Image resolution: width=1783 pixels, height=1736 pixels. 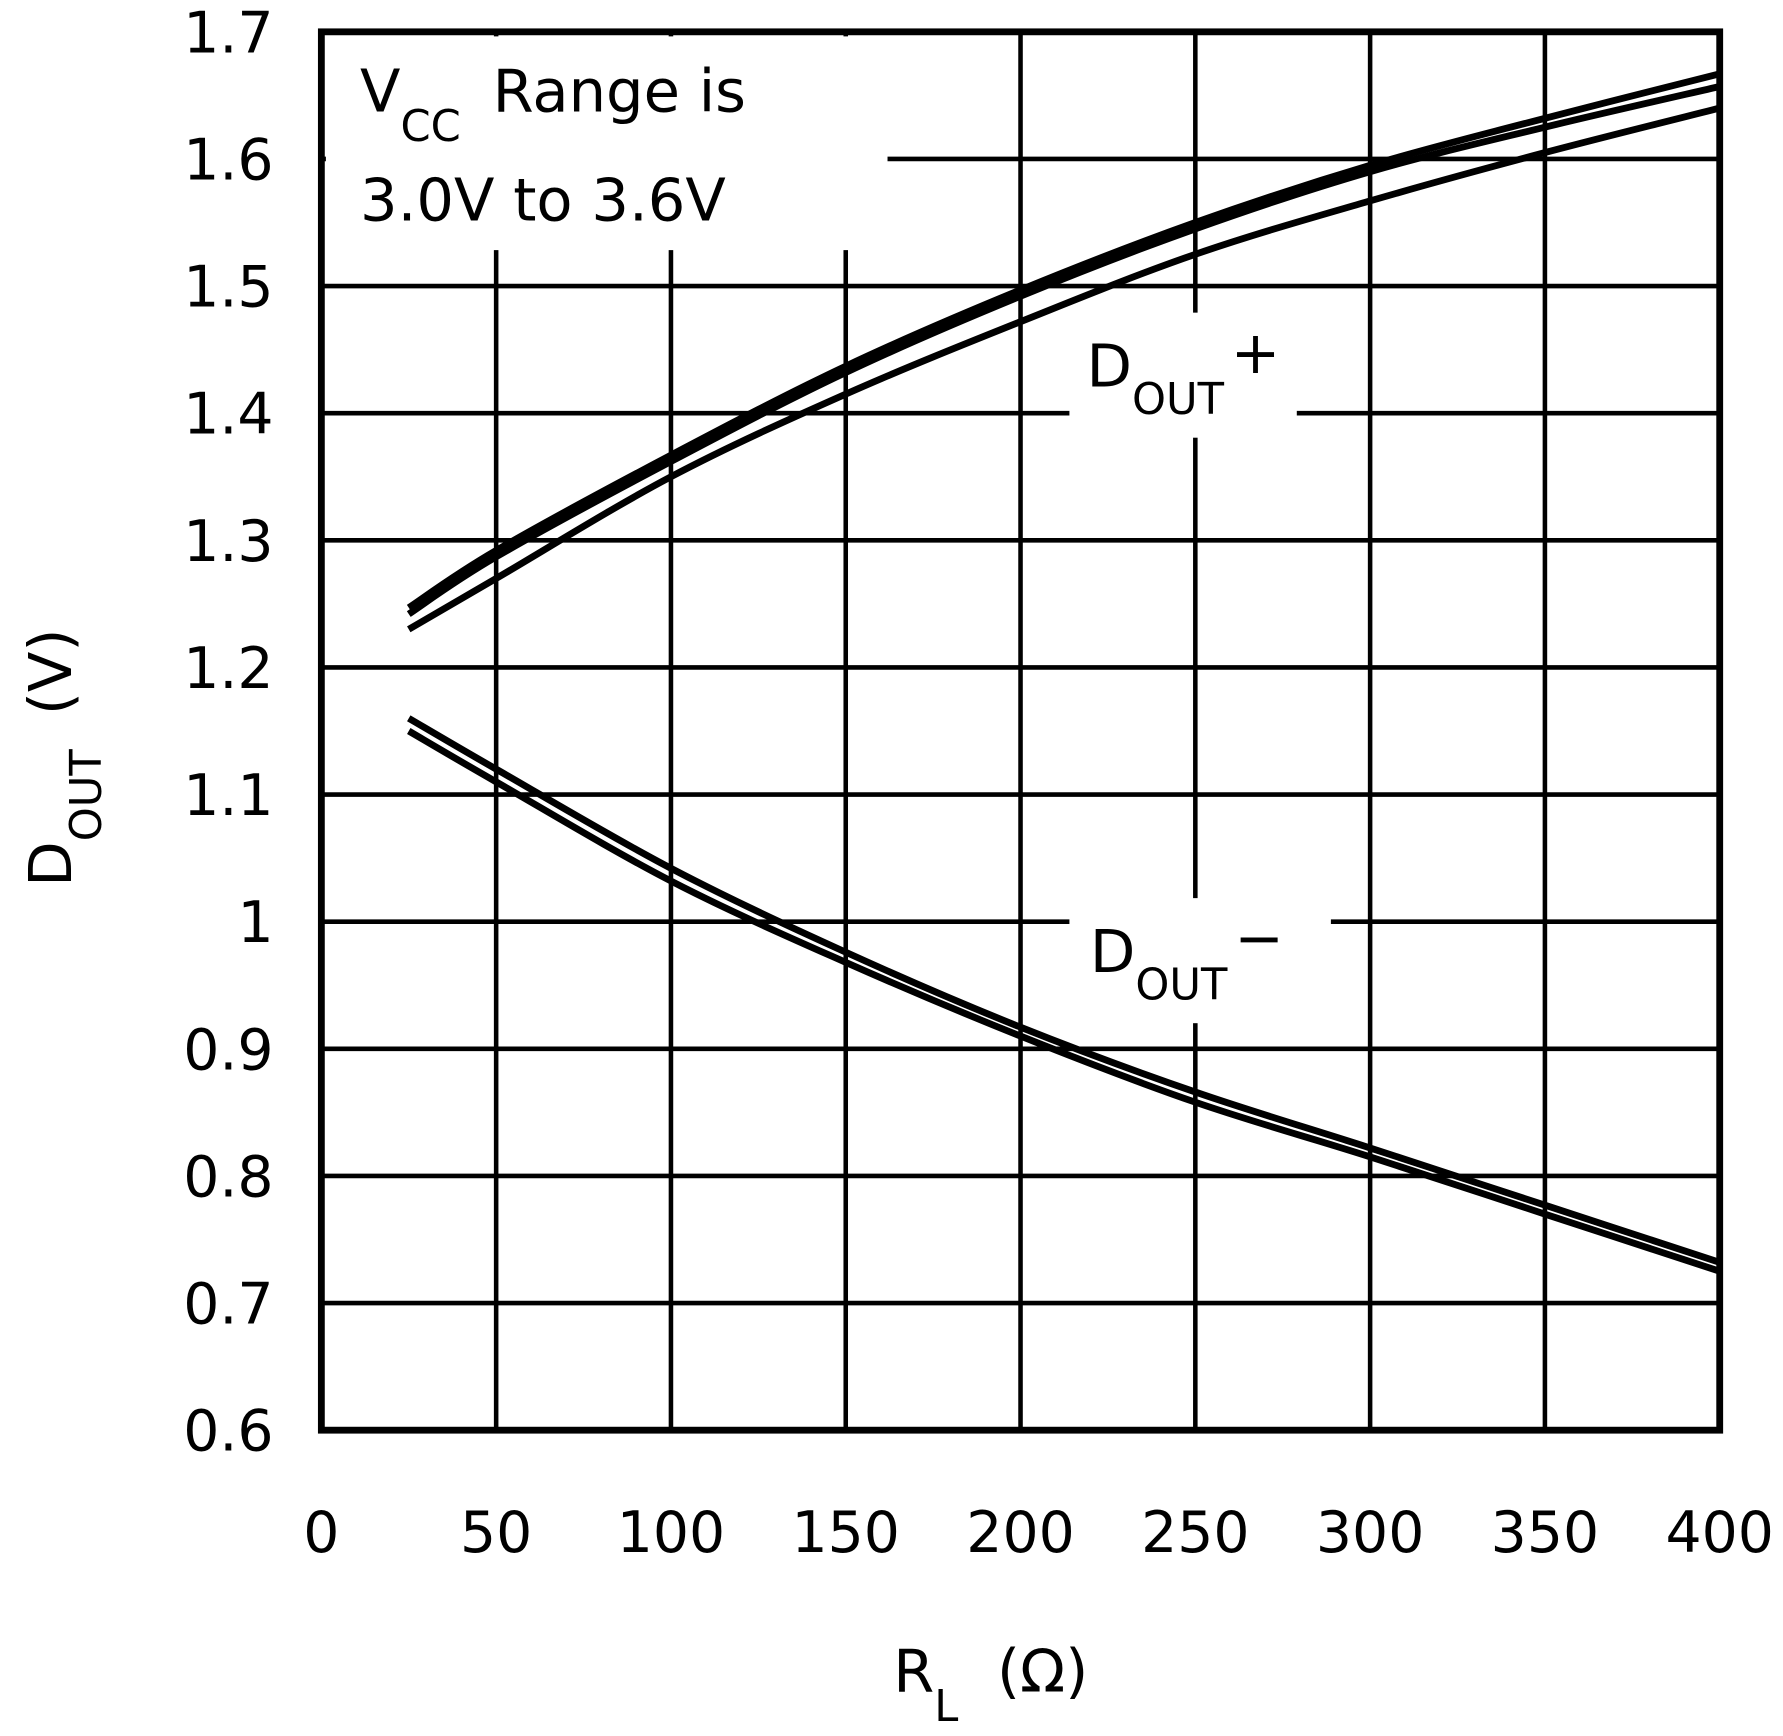 I want to click on annotation-line2: 3.0V to 3.6V, so click(x=543, y=200).